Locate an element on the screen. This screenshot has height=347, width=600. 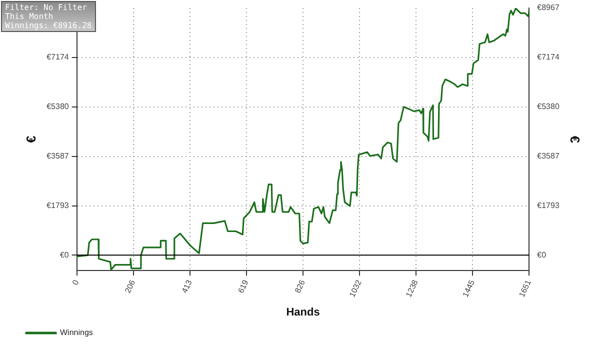
y2-tick-label: €1793 is located at coordinates (548, 205).